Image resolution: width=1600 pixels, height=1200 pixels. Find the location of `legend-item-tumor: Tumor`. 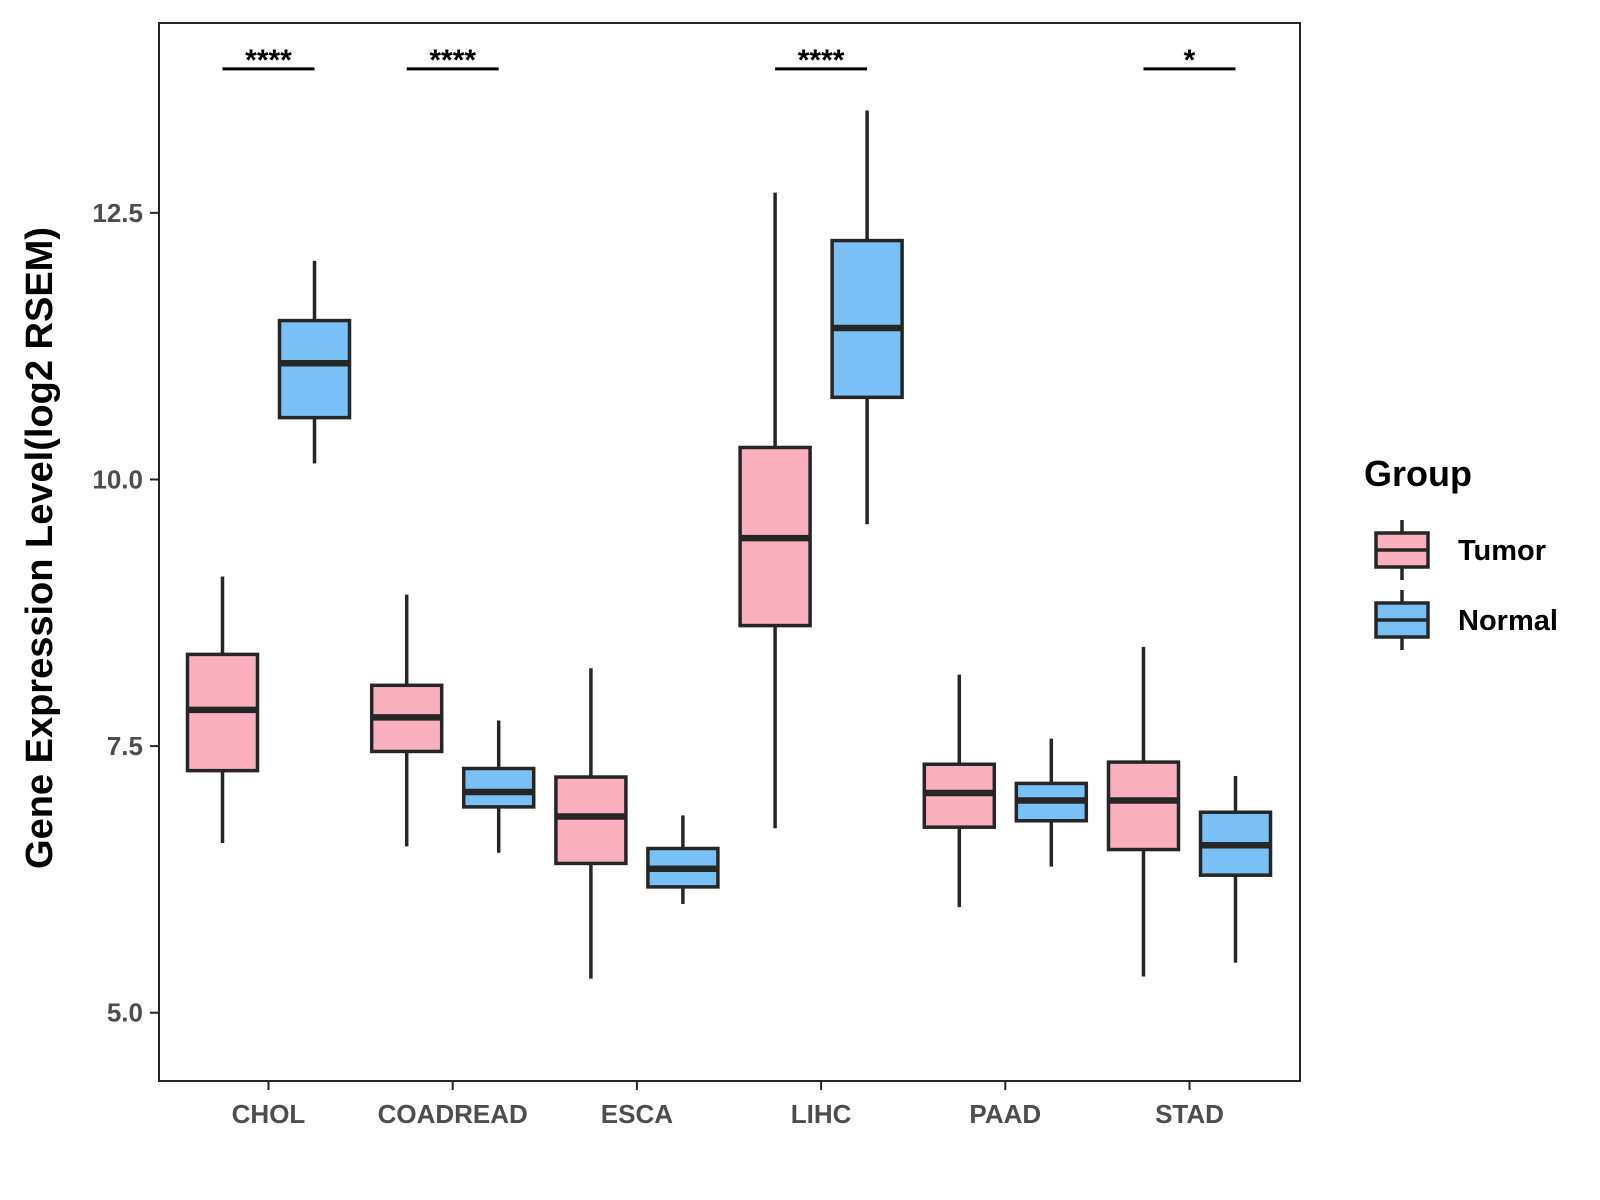

legend-item-tumor: Tumor is located at coordinates (1460, 550).